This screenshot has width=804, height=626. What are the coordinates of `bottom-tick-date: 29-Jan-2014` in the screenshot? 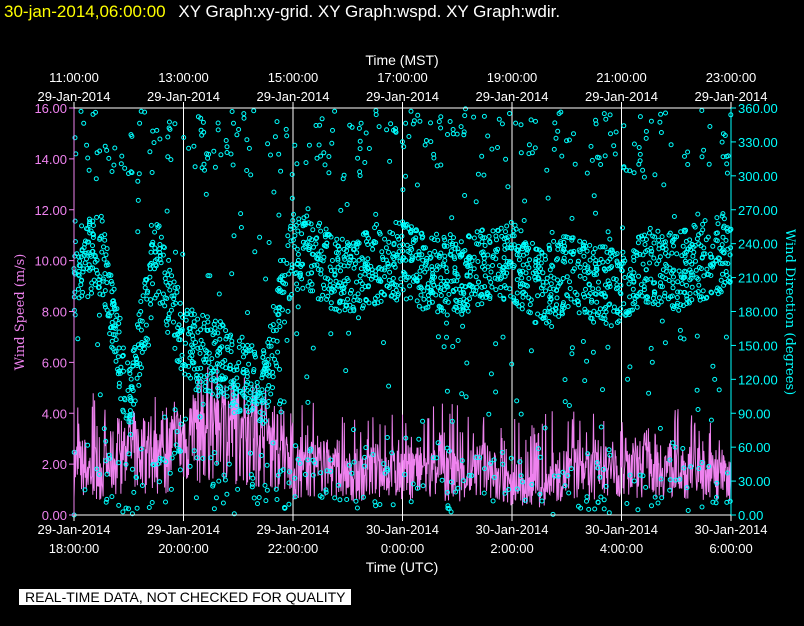 It's located at (183, 529).